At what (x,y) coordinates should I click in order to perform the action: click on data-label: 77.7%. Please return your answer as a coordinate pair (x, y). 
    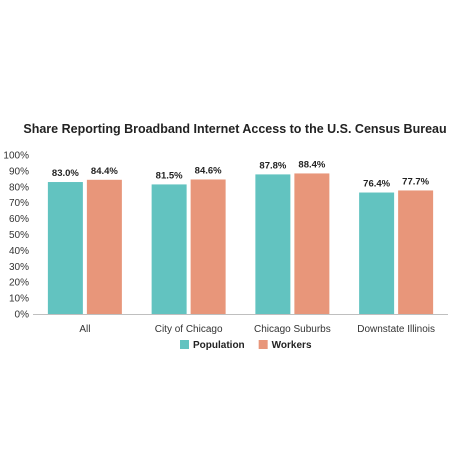
    Looking at the image, I should click on (415, 181).